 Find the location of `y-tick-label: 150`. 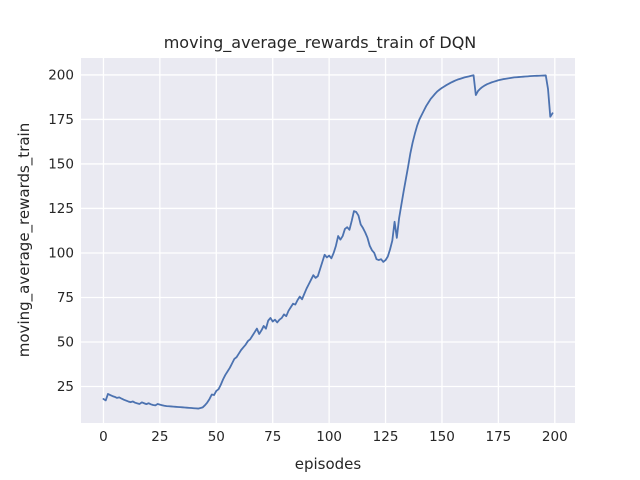

y-tick-label: 150 is located at coordinates (61, 164).